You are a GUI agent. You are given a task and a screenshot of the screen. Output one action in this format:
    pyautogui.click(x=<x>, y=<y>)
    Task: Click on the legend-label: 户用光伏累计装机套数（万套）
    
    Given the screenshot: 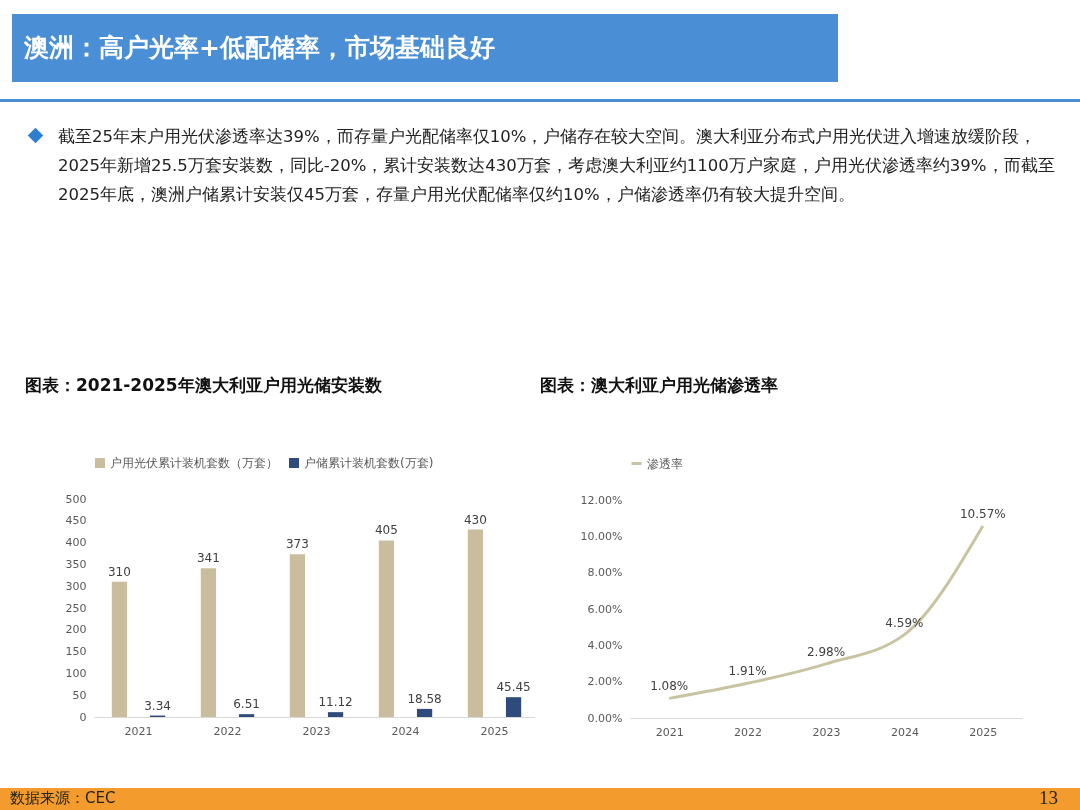 What is the action you would take?
    pyautogui.click(x=194, y=463)
    